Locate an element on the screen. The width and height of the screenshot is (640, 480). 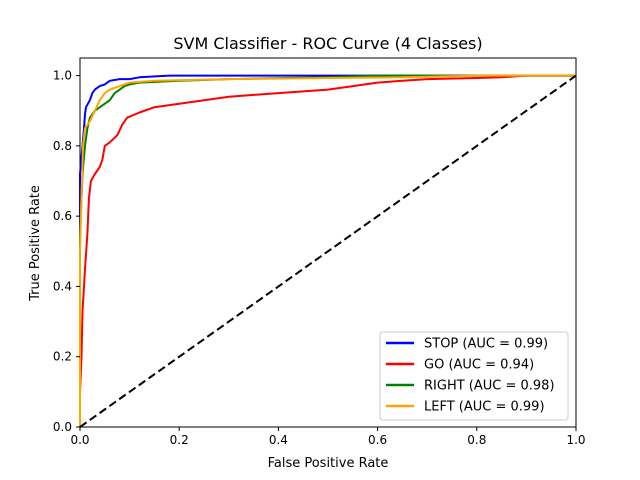
legend-label-2: RIGHT (AUC = 0.98) is located at coordinates (489, 386).